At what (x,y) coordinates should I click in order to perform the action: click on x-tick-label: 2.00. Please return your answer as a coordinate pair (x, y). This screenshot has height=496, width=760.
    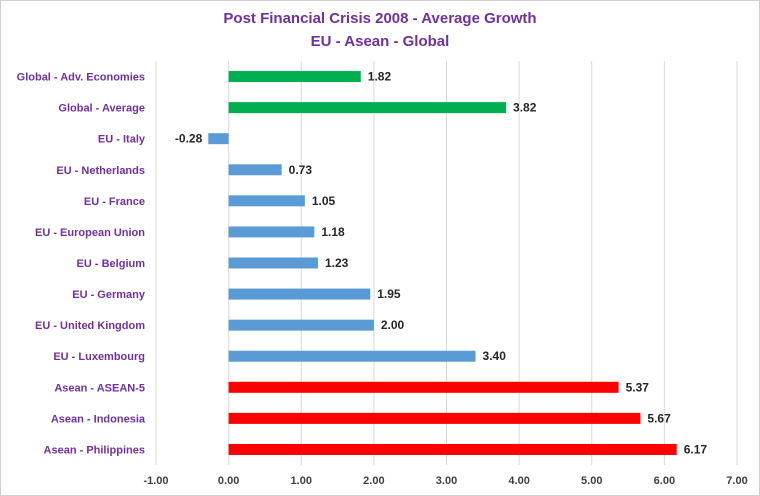
    Looking at the image, I should click on (373, 481).